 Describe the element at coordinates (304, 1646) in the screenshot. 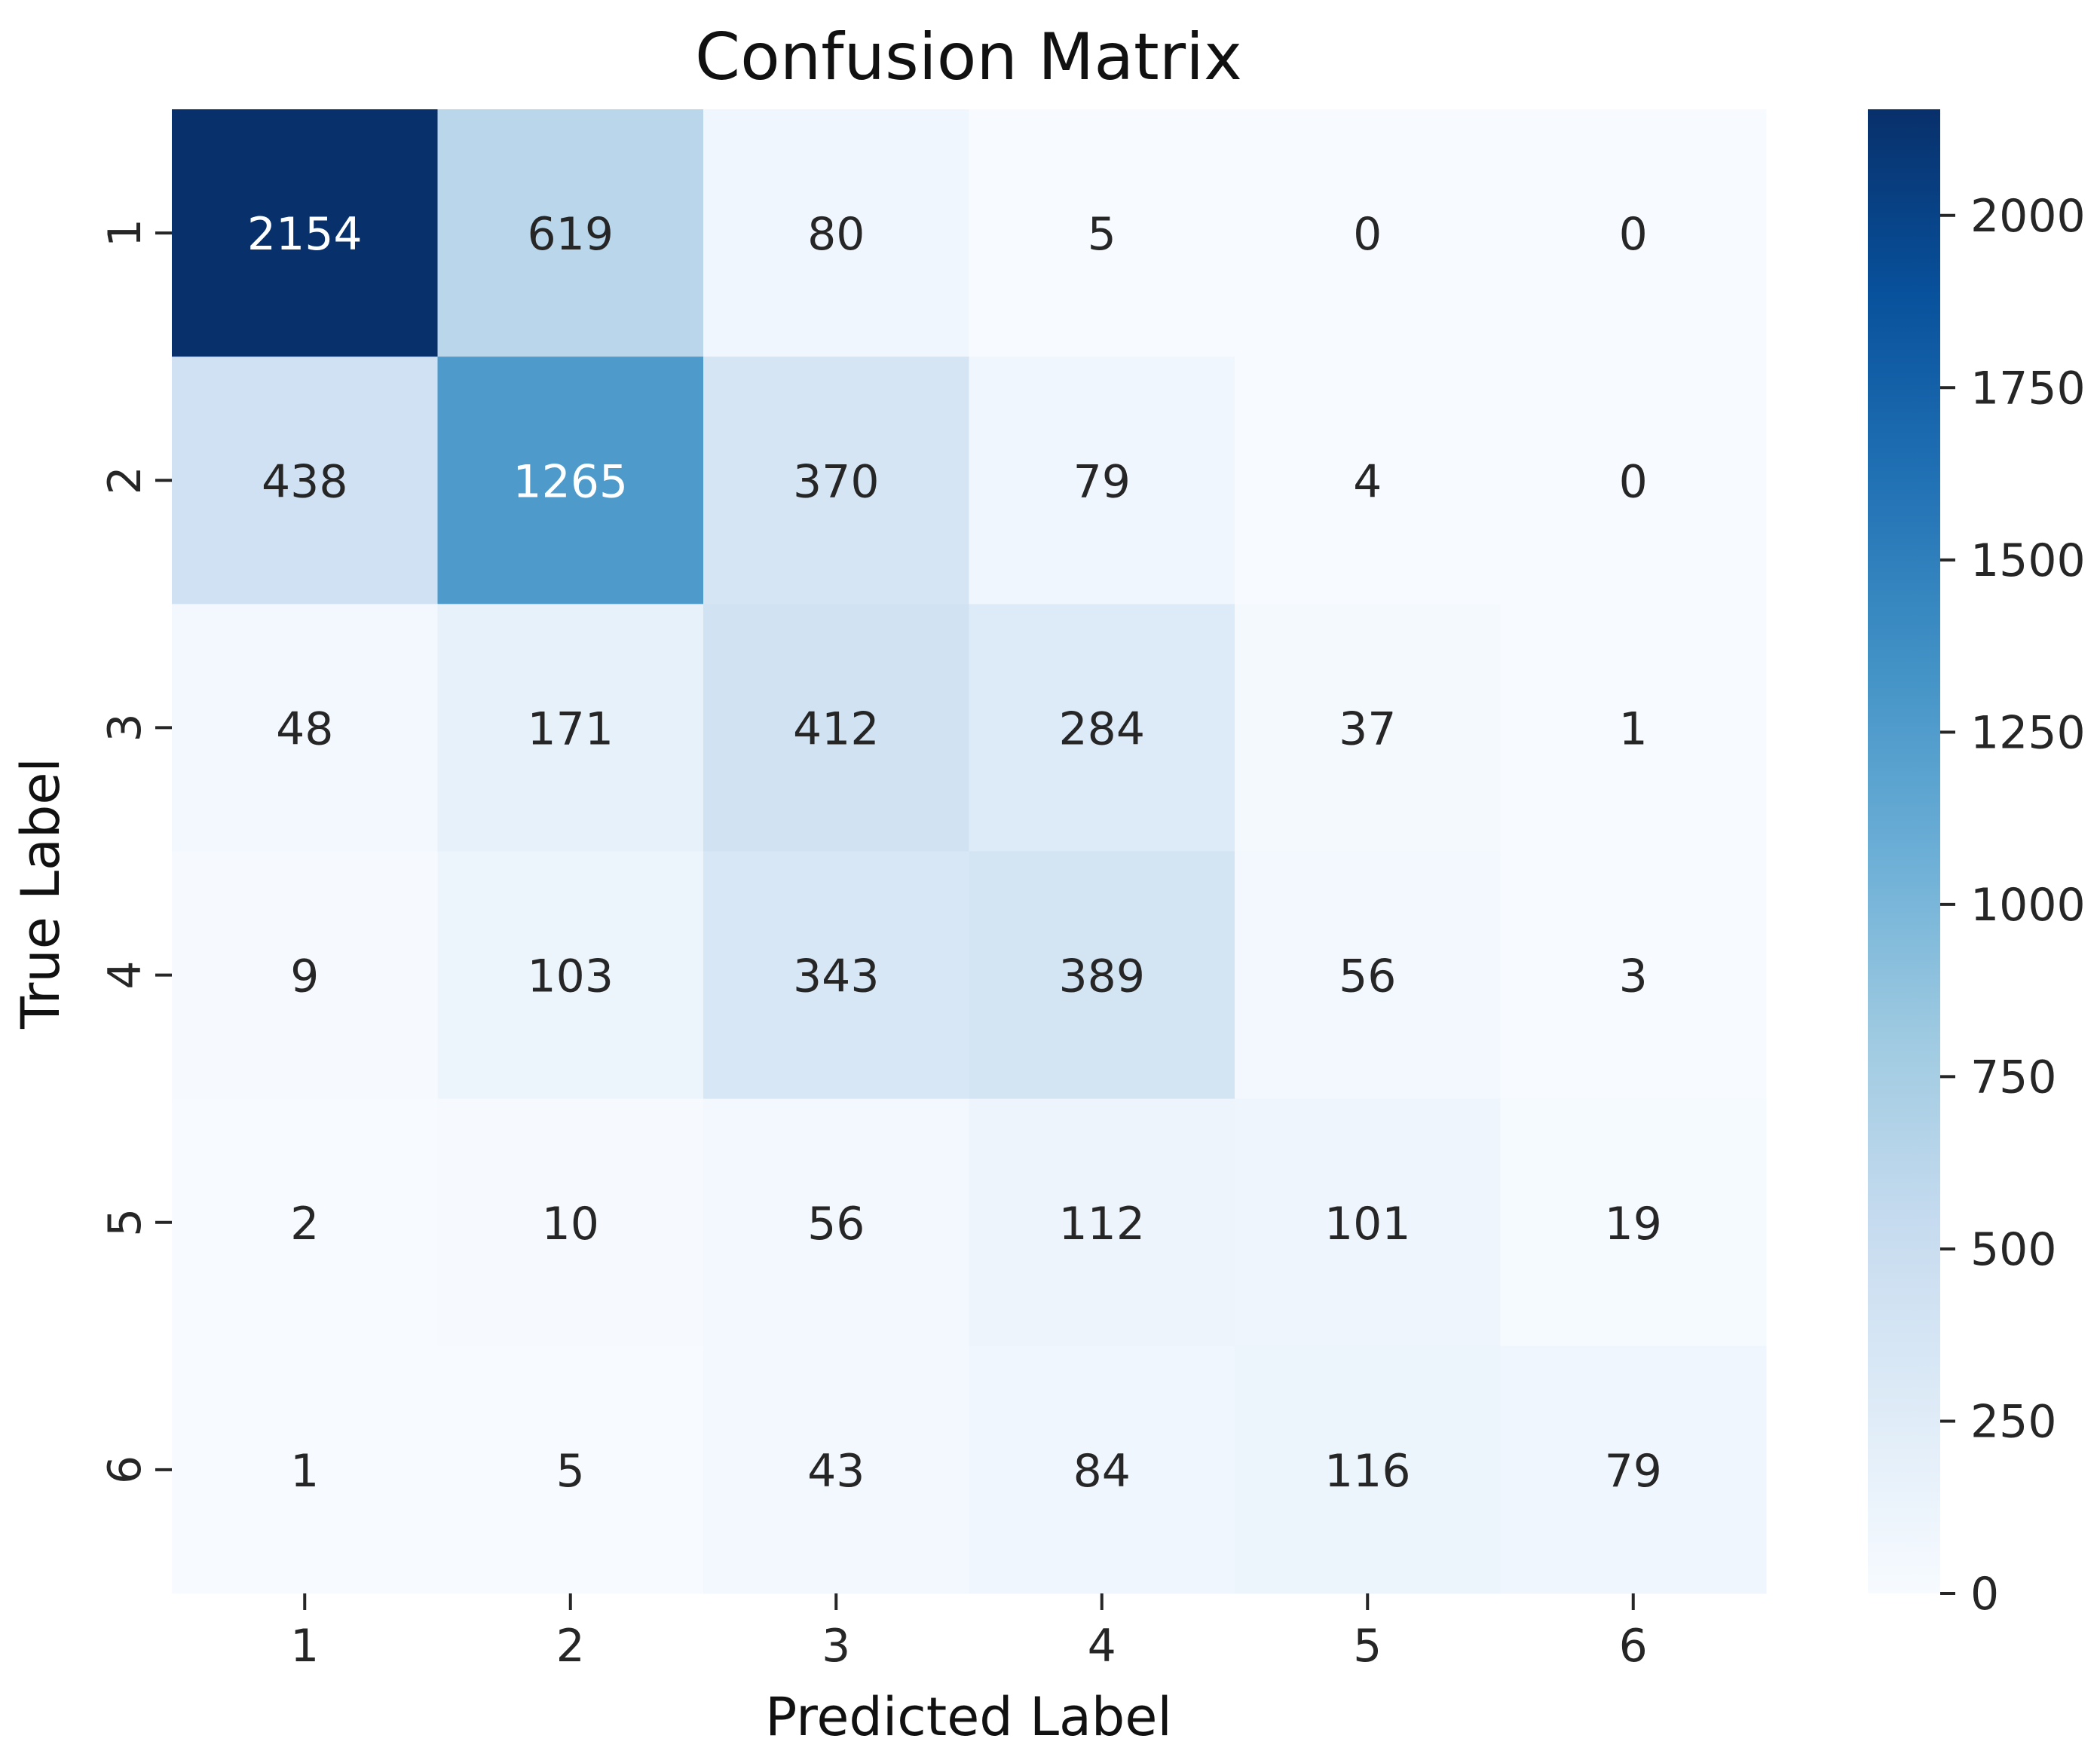

I see `x-tick-label: 1` at that location.